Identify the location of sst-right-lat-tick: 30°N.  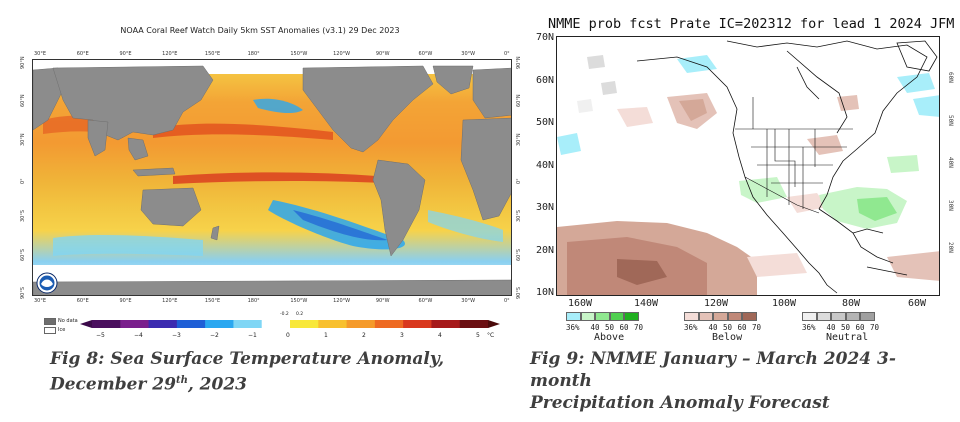
(519, 139).